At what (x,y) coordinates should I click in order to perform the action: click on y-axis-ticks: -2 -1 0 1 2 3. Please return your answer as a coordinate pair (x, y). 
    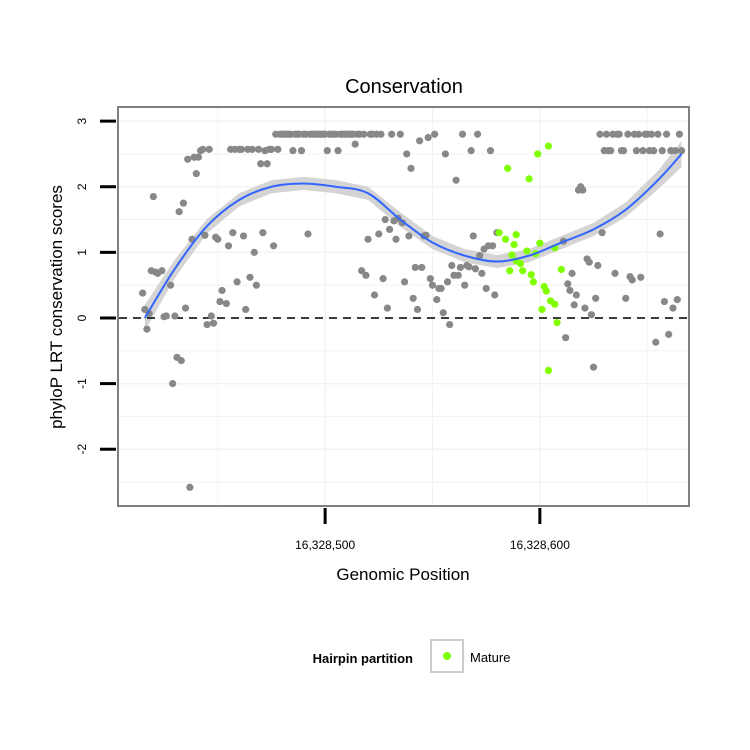
    Looking at the image, I should click on (95, 286).